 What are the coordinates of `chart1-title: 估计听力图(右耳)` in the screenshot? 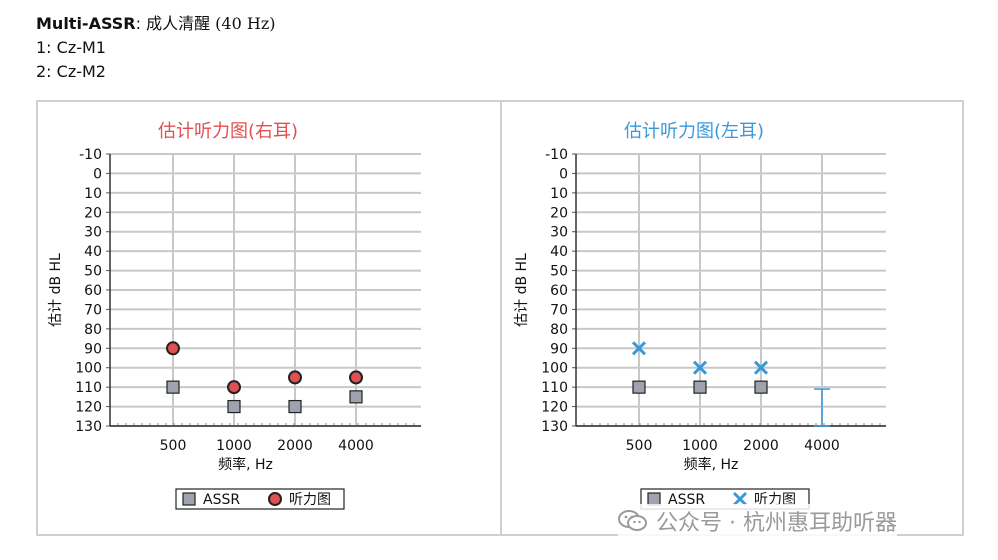 It's located at (228, 131).